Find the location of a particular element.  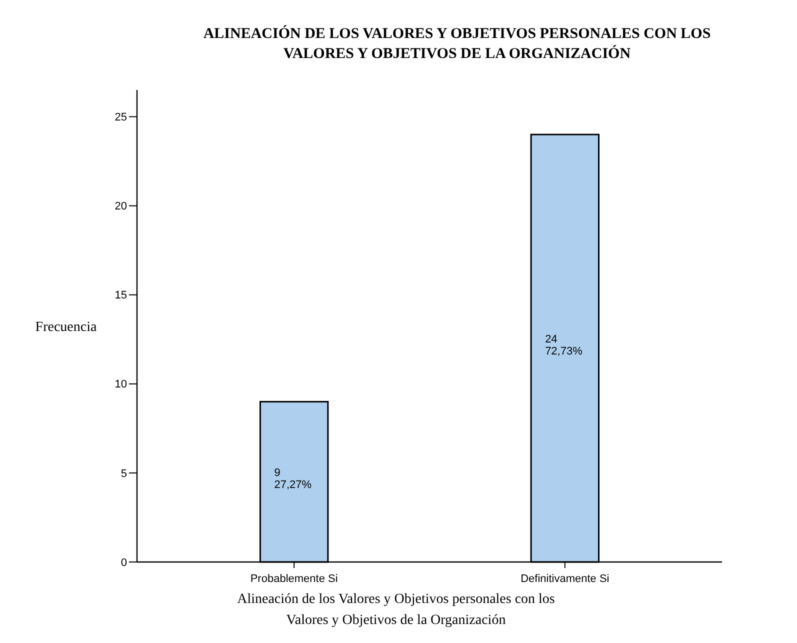

x-axis-title: Alineación de los Valores y Objetivos personales con los Valores y Objetivos de la Organización is located at coordinates (396, 610).